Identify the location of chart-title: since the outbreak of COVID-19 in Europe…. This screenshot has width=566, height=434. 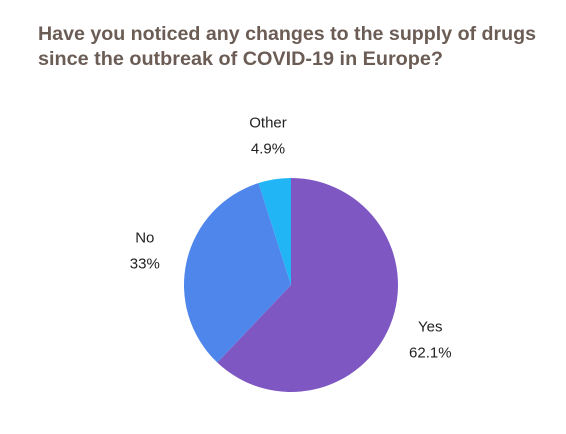
(240, 59).